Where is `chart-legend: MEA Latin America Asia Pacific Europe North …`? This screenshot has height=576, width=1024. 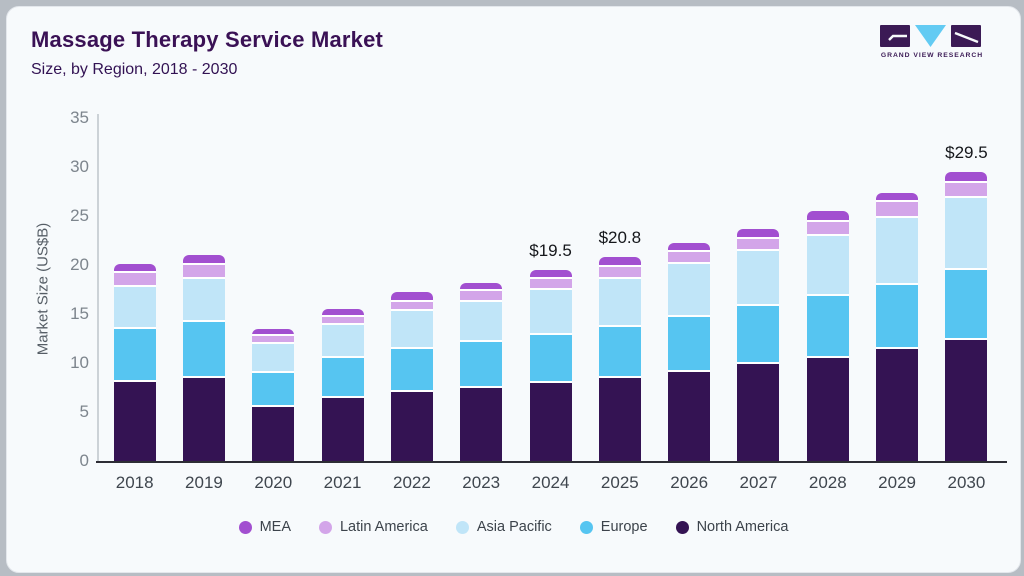 chart-legend: MEA Latin America Asia Pacific Europe North … is located at coordinates (513, 527).